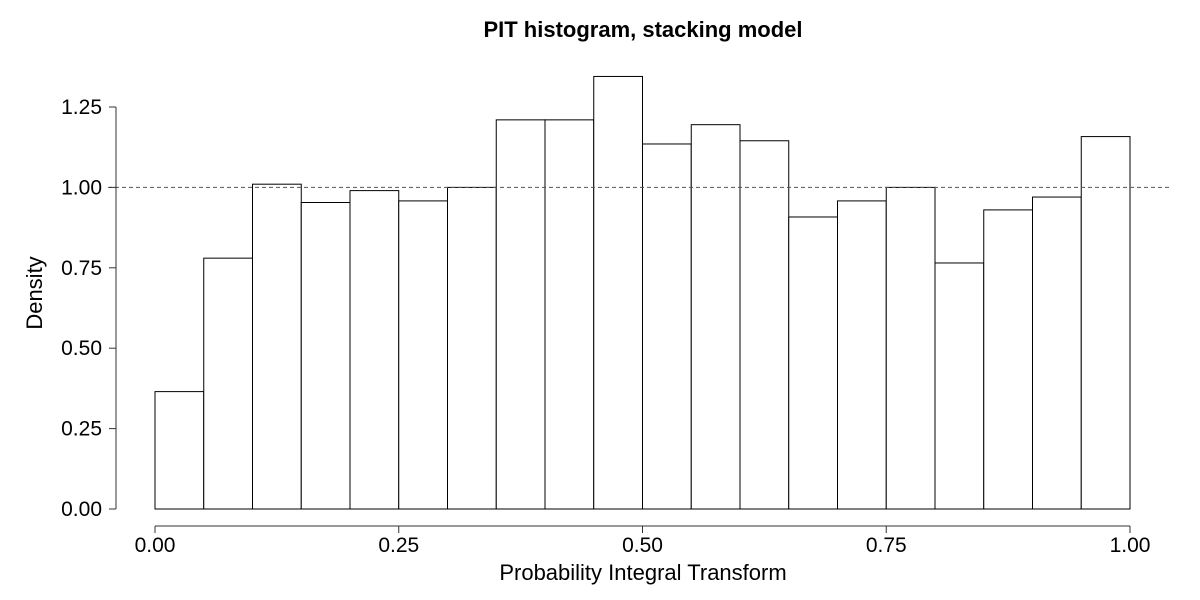  I want to click on x-tick-label: 0.25, so click(398, 545).